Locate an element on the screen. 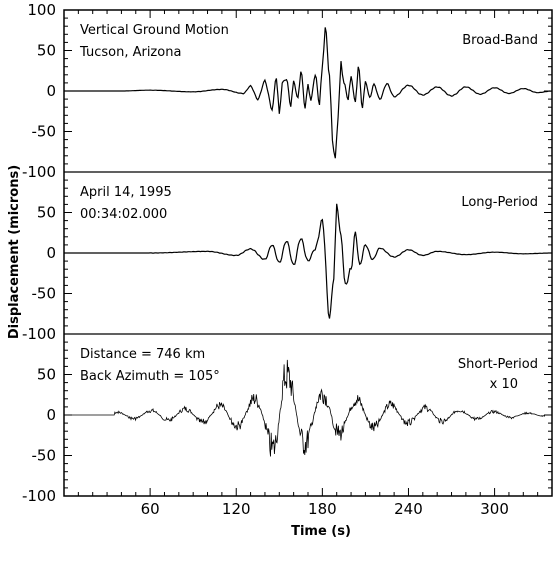 This screenshot has height=563, width=554. panel-annotation: Back Azimuth = 105° is located at coordinates (150, 376).